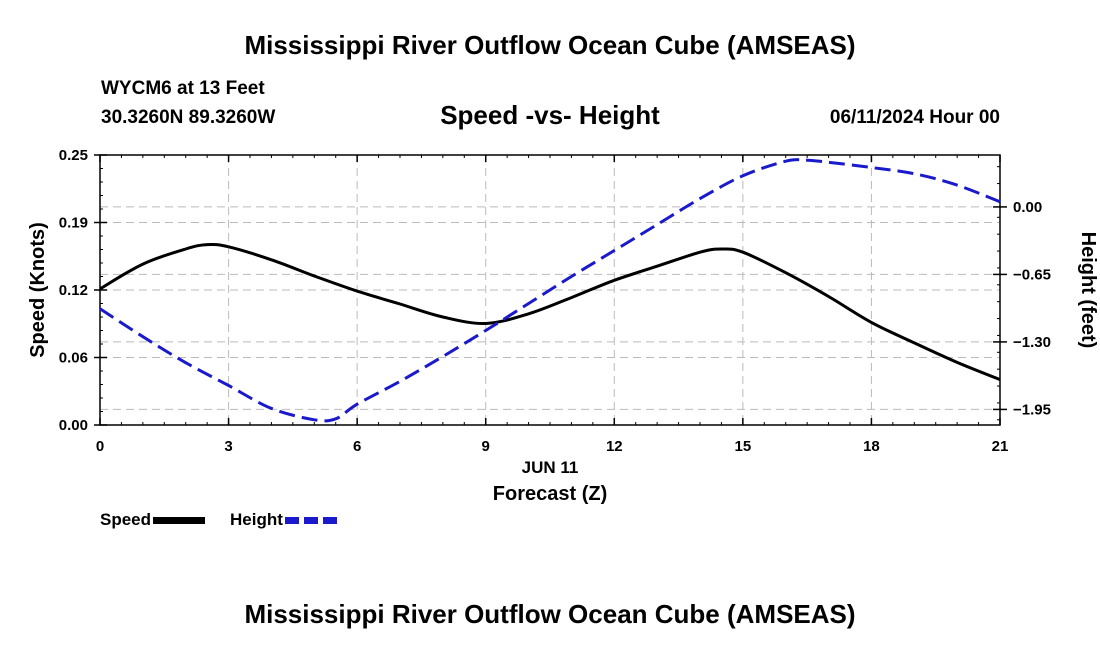 This screenshot has width=1100, height=650. What do you see at coordinates (743, 446) in the screenshot?
I see `x-tick-label: 15` at bounding box center [743, 446].